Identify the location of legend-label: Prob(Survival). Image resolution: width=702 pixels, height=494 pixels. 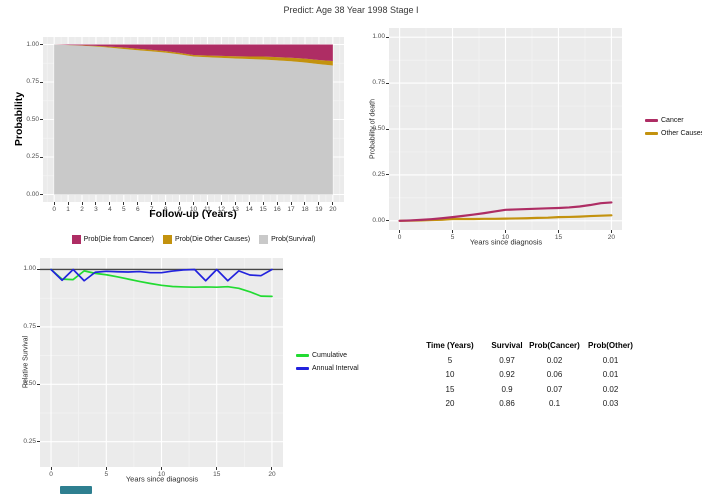
(293, 239).